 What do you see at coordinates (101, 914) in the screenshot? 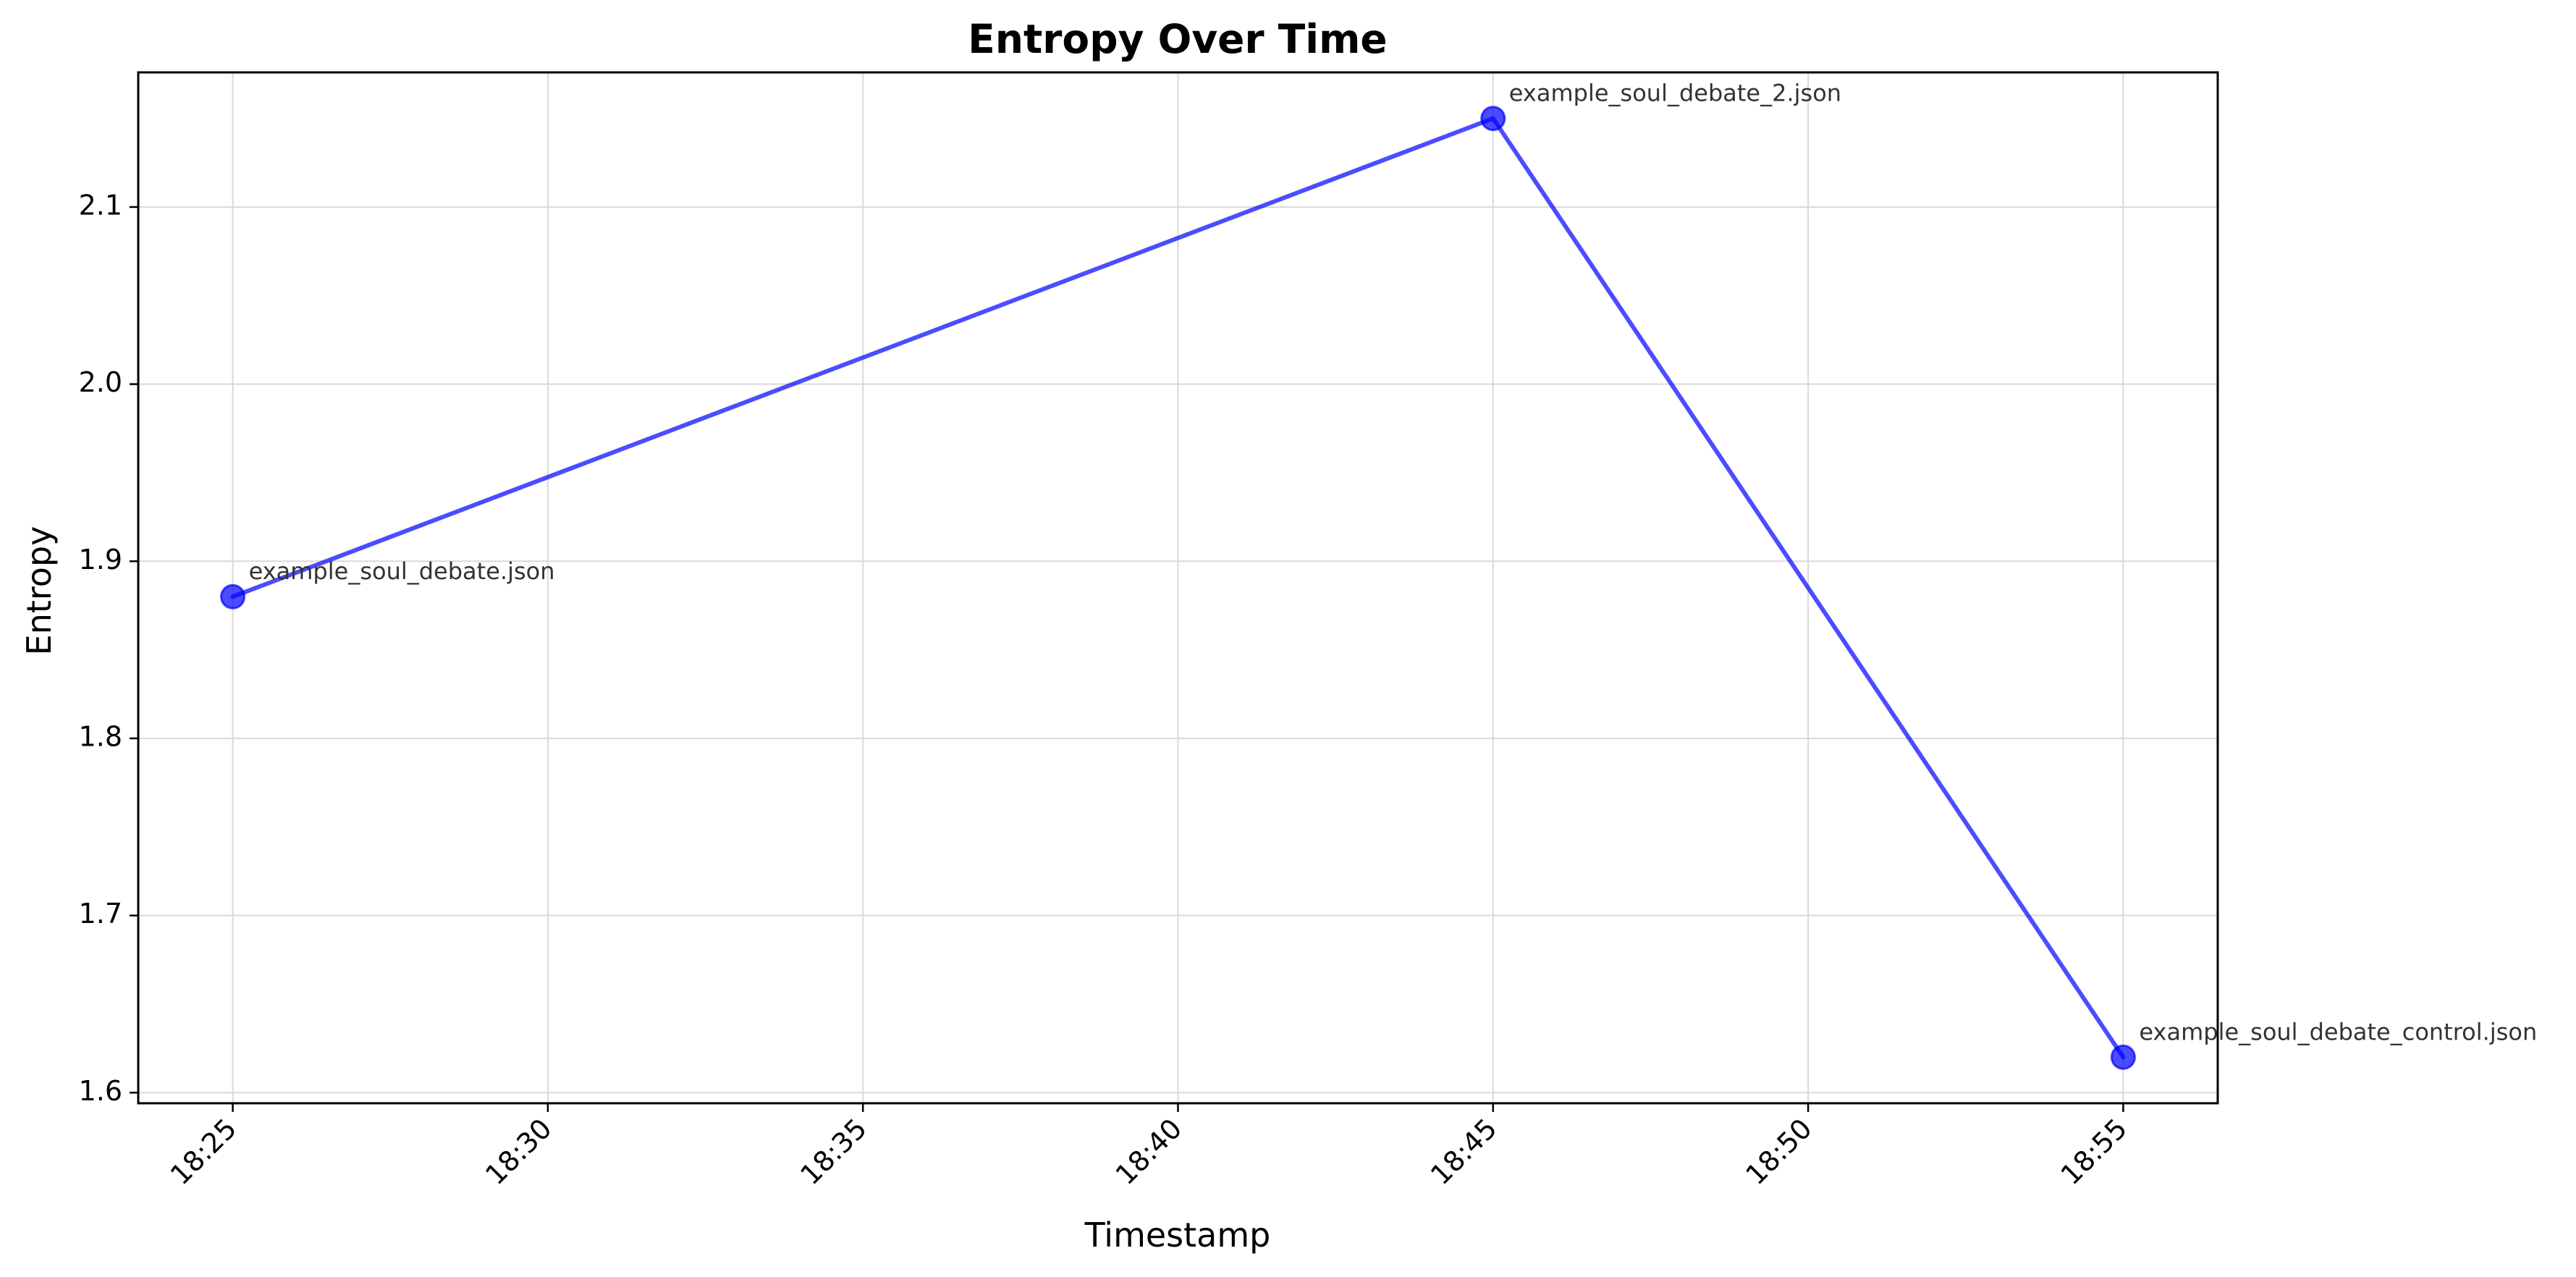
I see `y-tick-label: 1.7` at bounding box center [101, 914].